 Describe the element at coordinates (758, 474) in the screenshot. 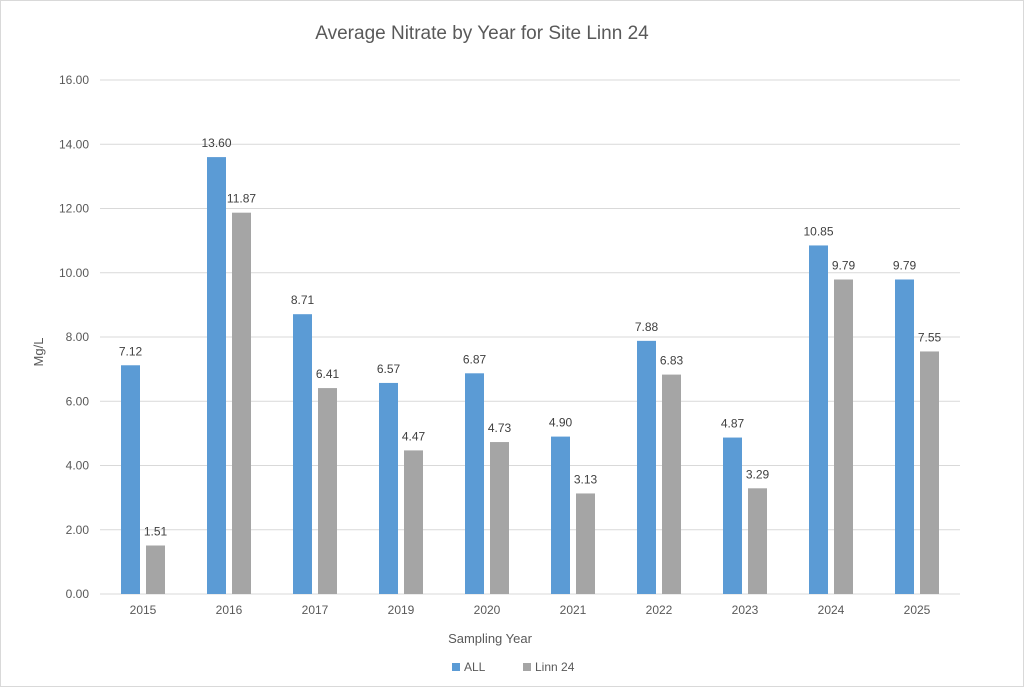

I see `data-label: 3.29` at that location.